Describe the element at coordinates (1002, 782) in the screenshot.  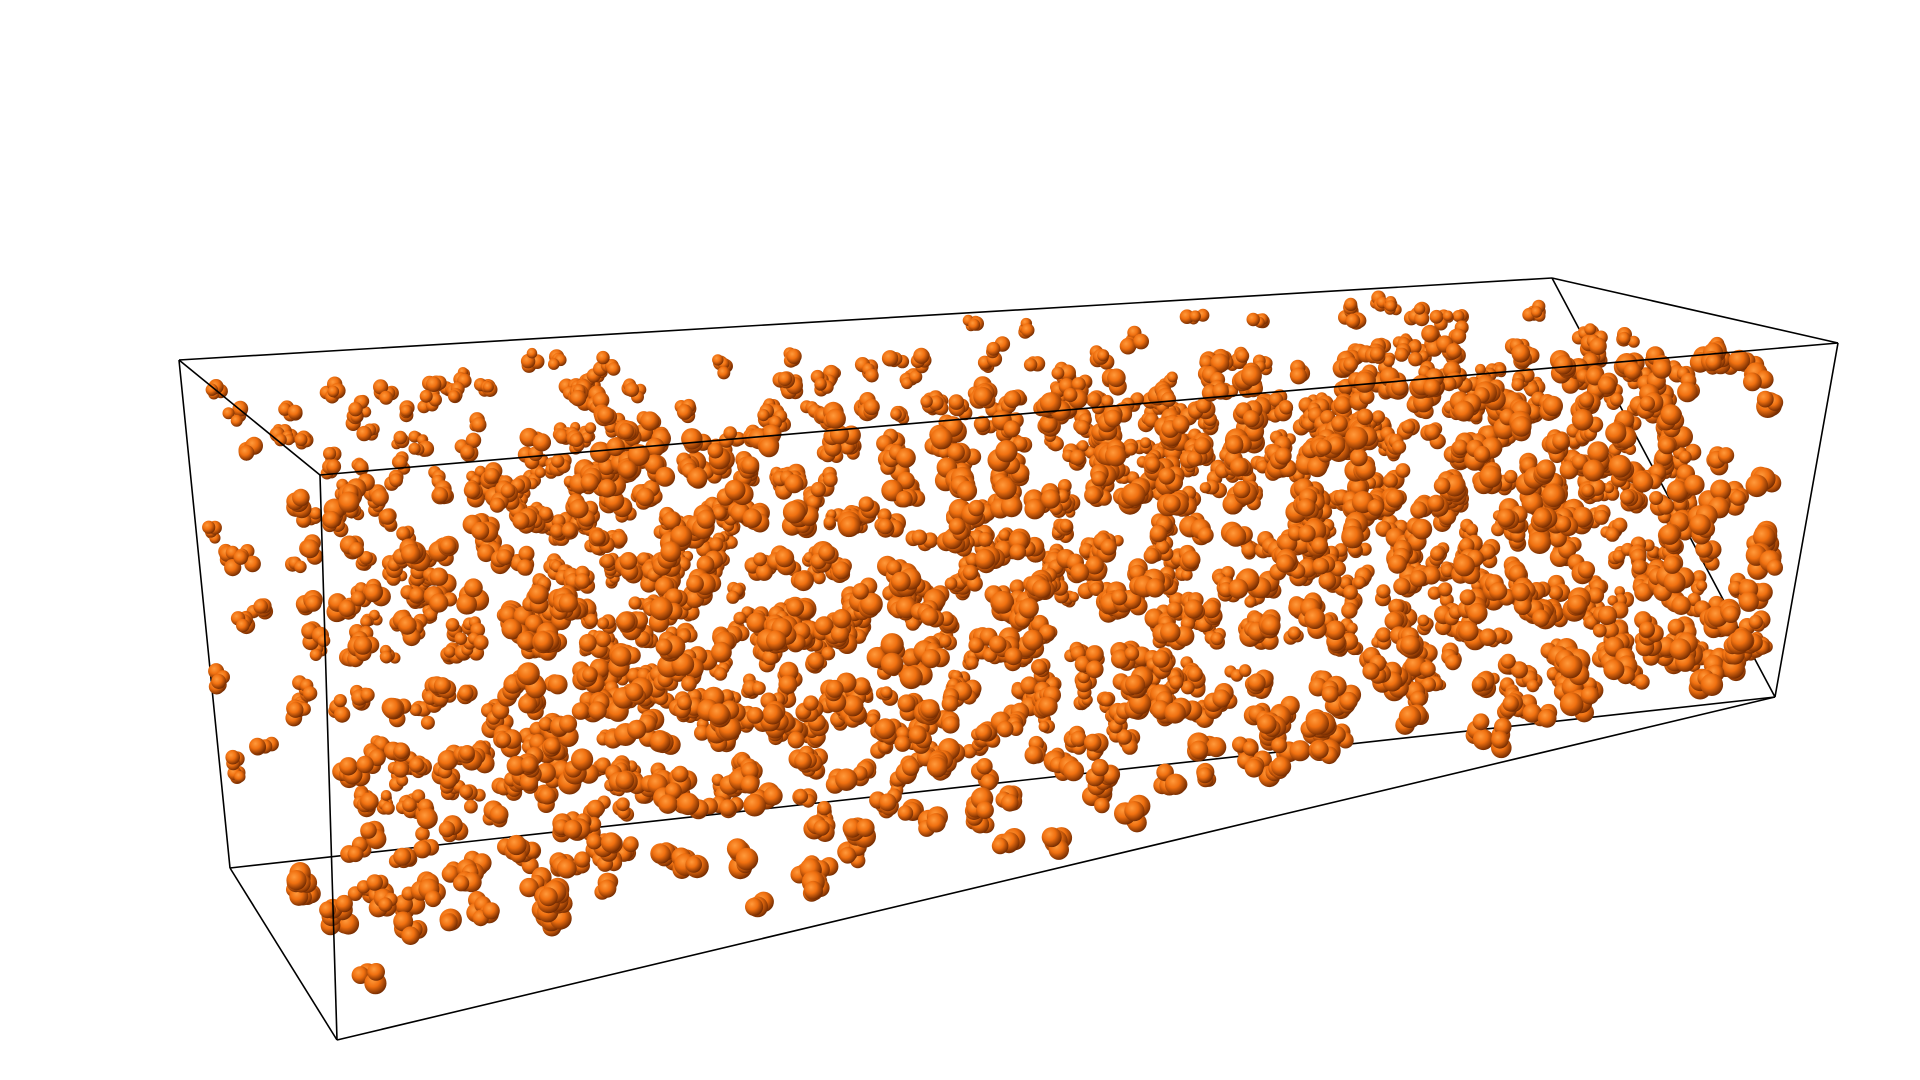
I see `box-edge-back-bottom` at that location.